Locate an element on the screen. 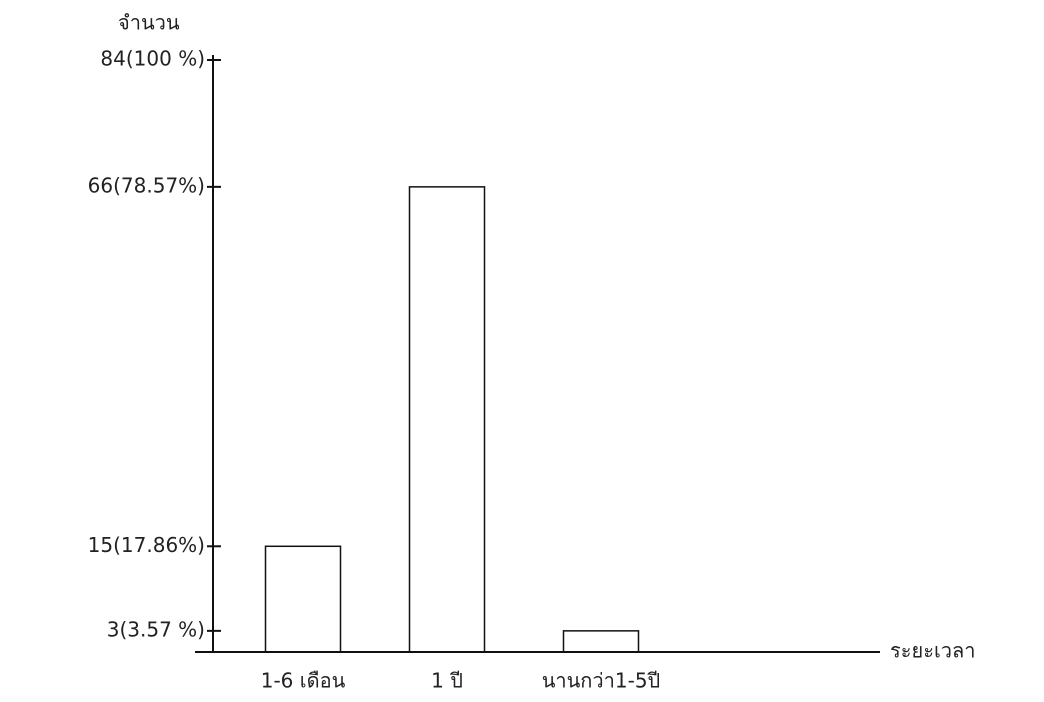 The height and width of the screenshot is (702, 1044). y-tick-label: 3(3.57 %) is located at coordinates (156, 629).